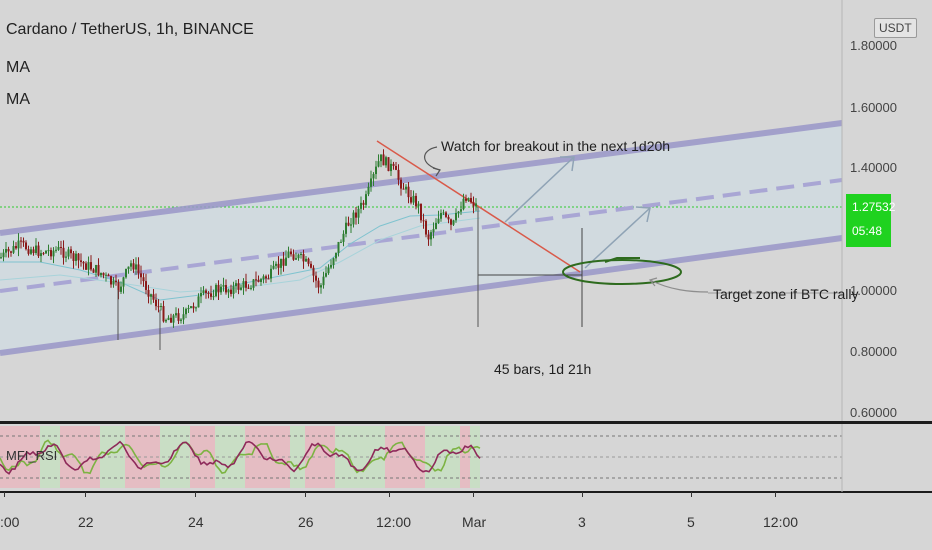  Describe the element at coordinates (567, 164) in the screenshot. I see `projection-arrow-up-head` at that location.